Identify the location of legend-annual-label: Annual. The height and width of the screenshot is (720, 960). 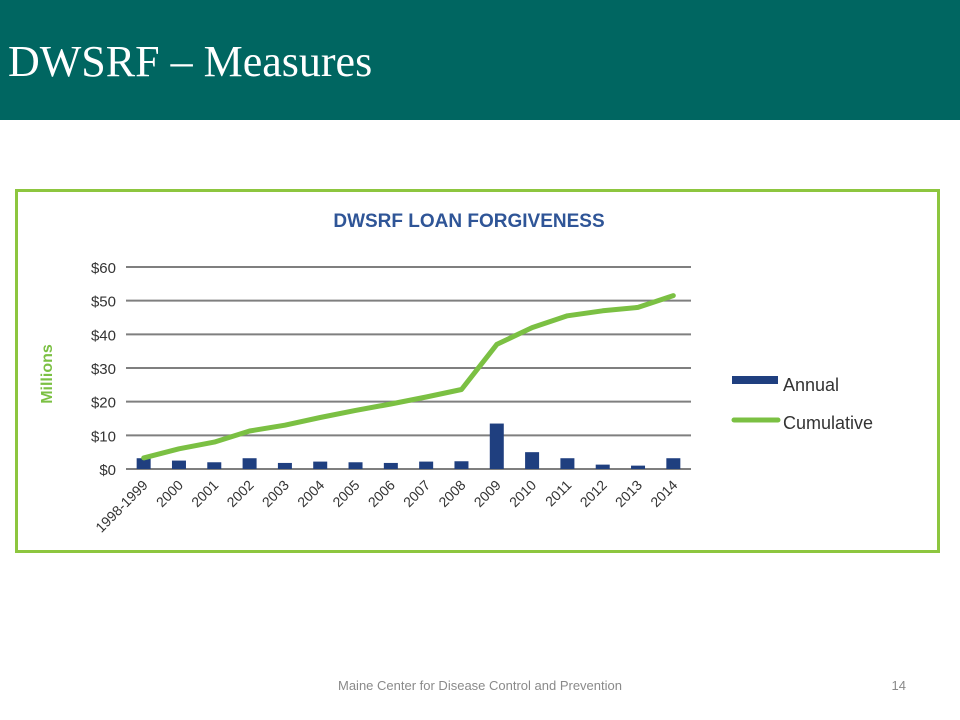
(811, 385).